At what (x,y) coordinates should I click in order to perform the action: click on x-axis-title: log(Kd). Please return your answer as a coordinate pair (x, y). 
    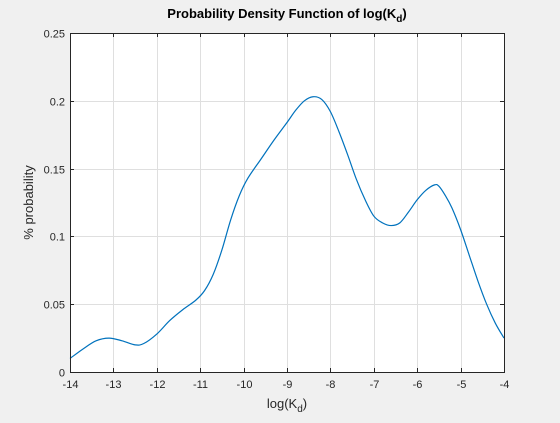
    Looking at the image, I should click on (287, 405).